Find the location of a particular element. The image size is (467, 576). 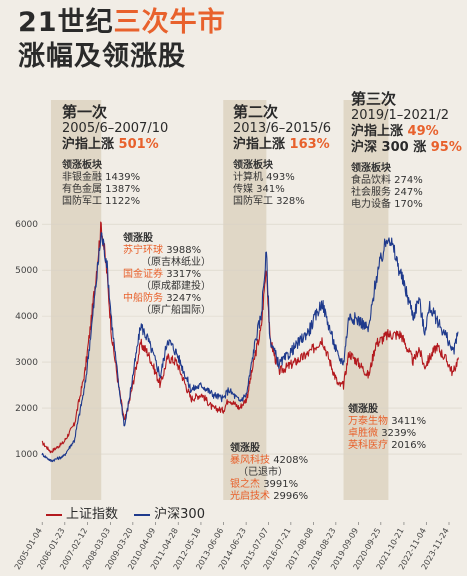

y-tick-label: 2000 is located at coordinates (26, 409).